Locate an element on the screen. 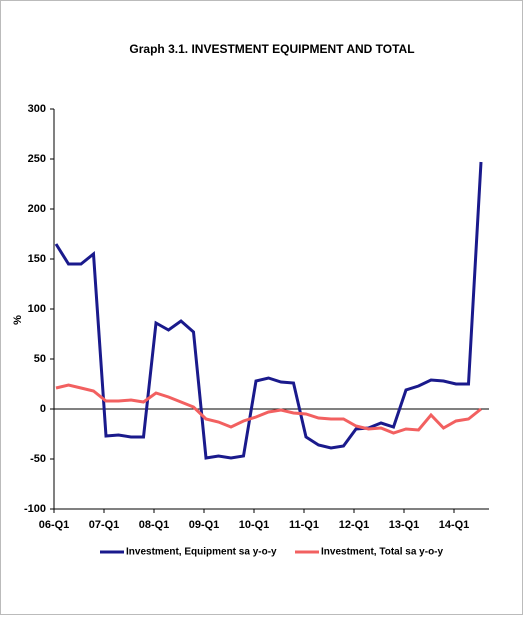  y-tick-label: 50 is located at coordinates (40, 359).